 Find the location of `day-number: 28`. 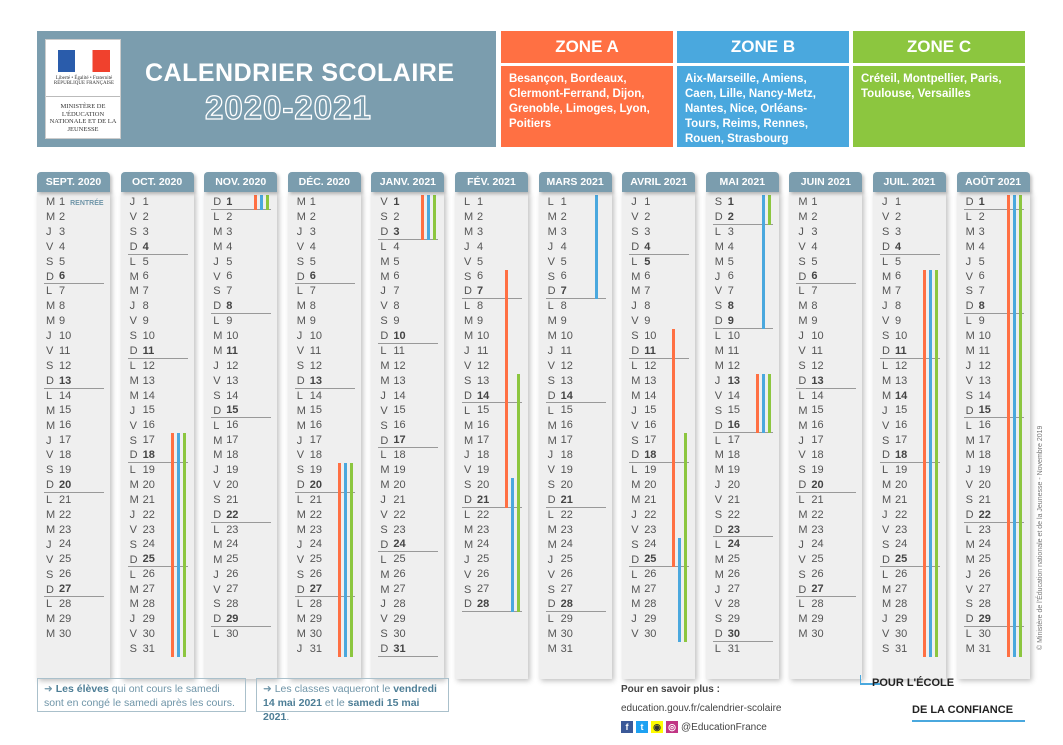

day-number: 28 is located at coordinates (232, 604).